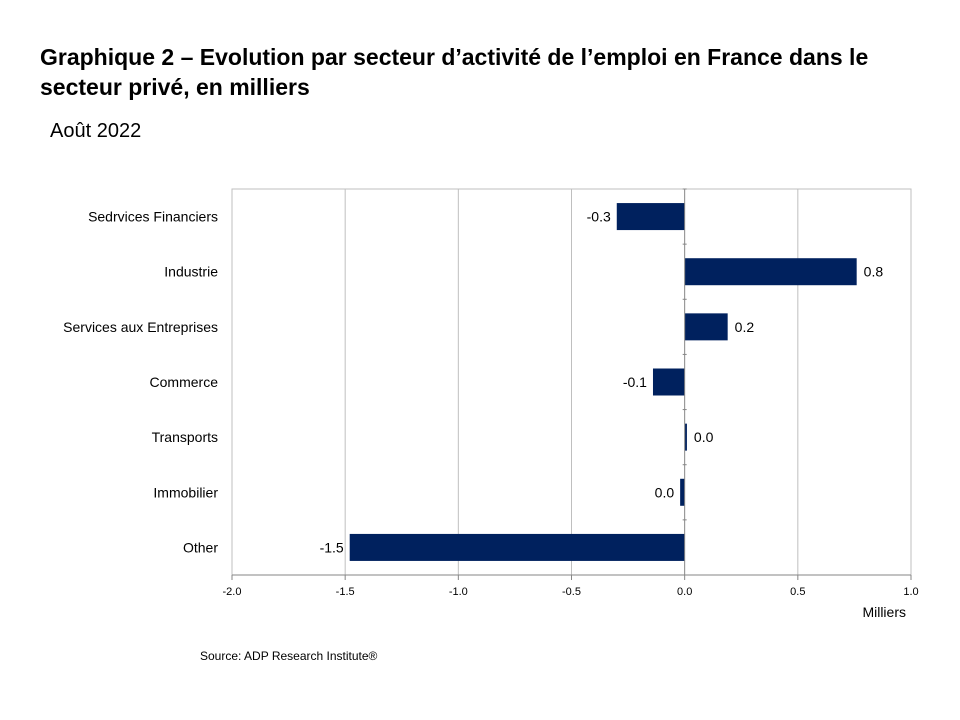 This screenshot has height=720, width=960. I want to click on x-tick-label: 0.0, so click(684, 592).